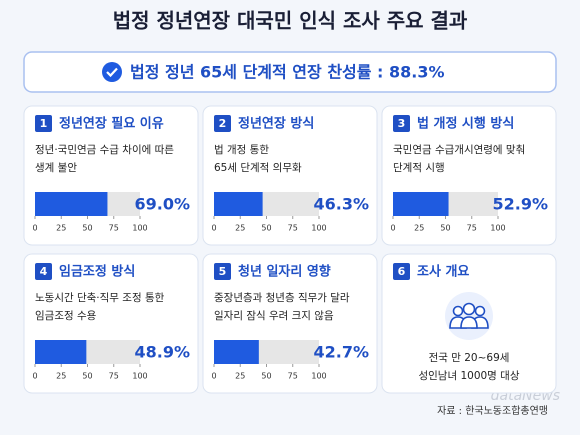 The image size is (580, 435). Describe the element at coordinates (66, 315) in the screenshot. I see `card-desc: 임금조정 수용` at that location.